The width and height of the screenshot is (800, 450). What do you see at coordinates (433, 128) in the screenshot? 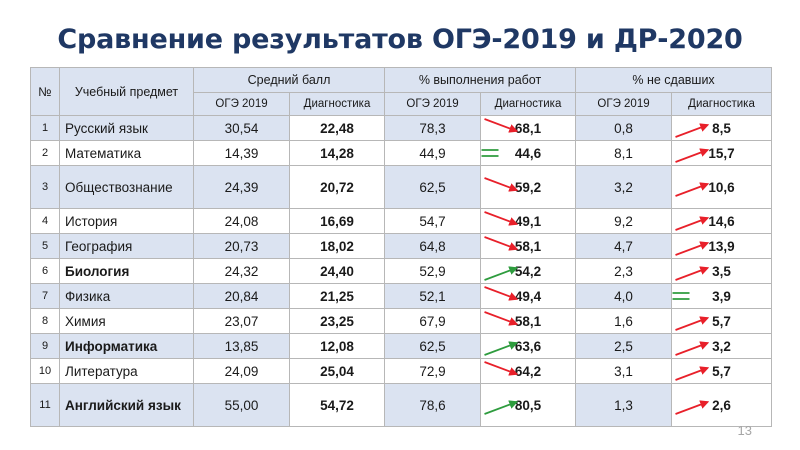
I see `pct-oge-cell: 78,3` at bounding box center [433, 128].